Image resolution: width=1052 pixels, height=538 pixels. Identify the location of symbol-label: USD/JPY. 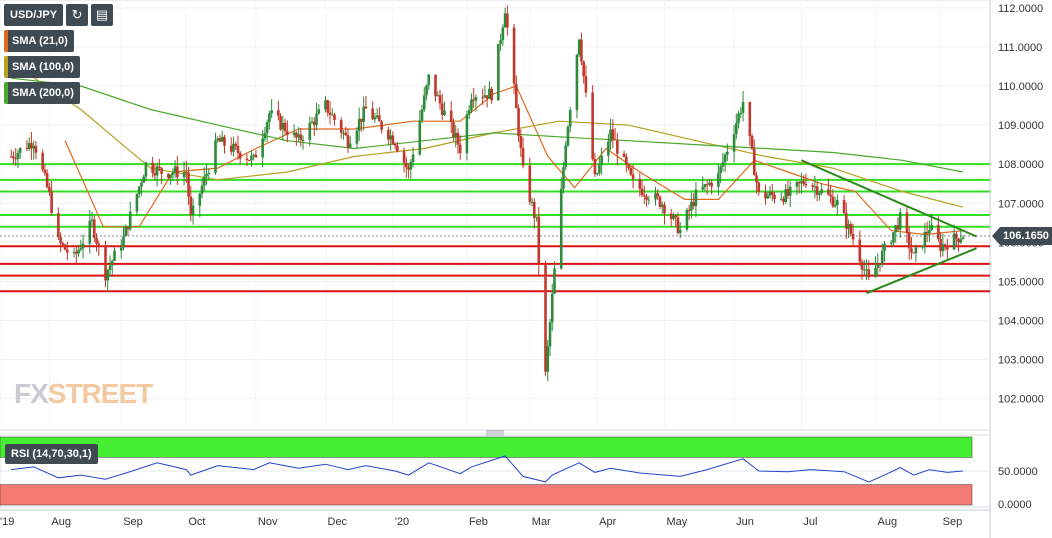
(34, 15).